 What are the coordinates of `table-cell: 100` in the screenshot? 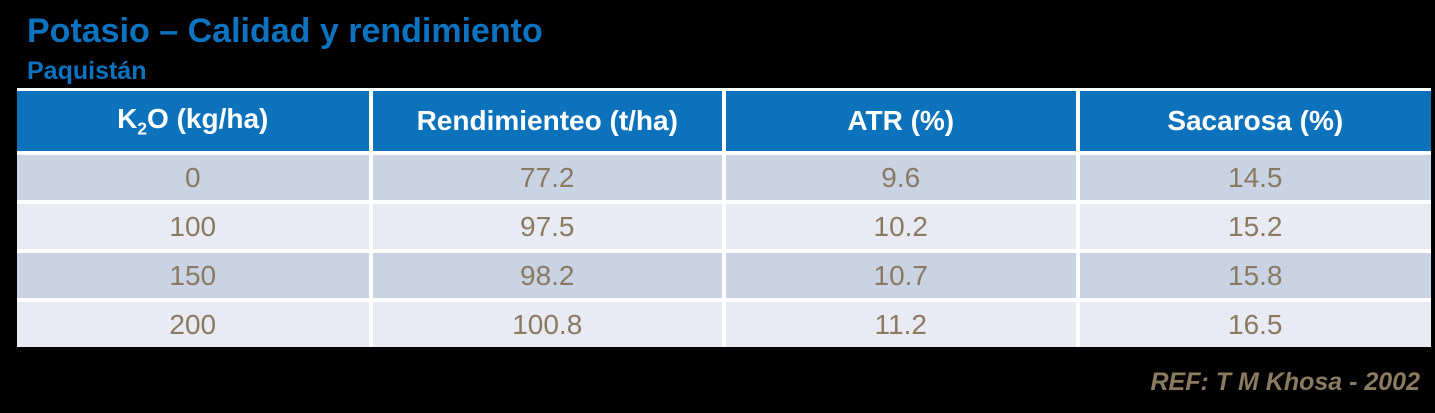 It's located at (194, 226).